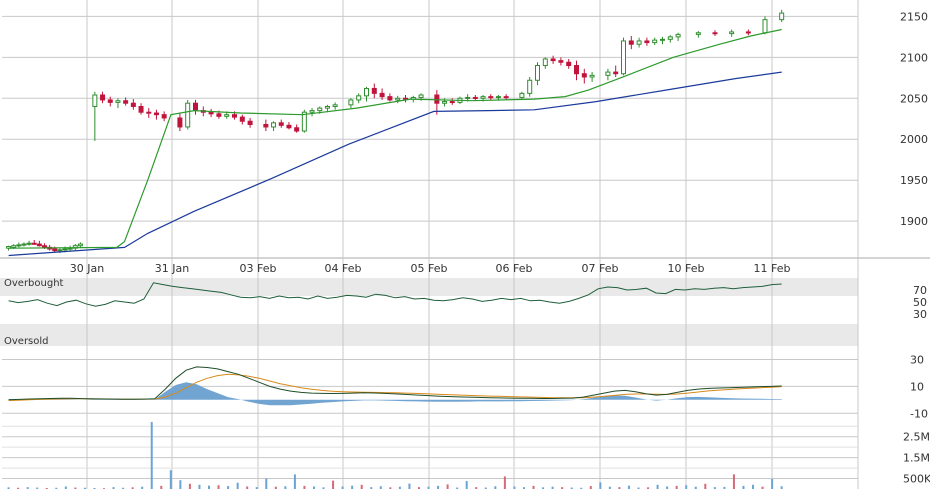  Describe the element at coordinates (917, 359) in the screenshot. I see `macd-y-tick-label: 30` at that location.